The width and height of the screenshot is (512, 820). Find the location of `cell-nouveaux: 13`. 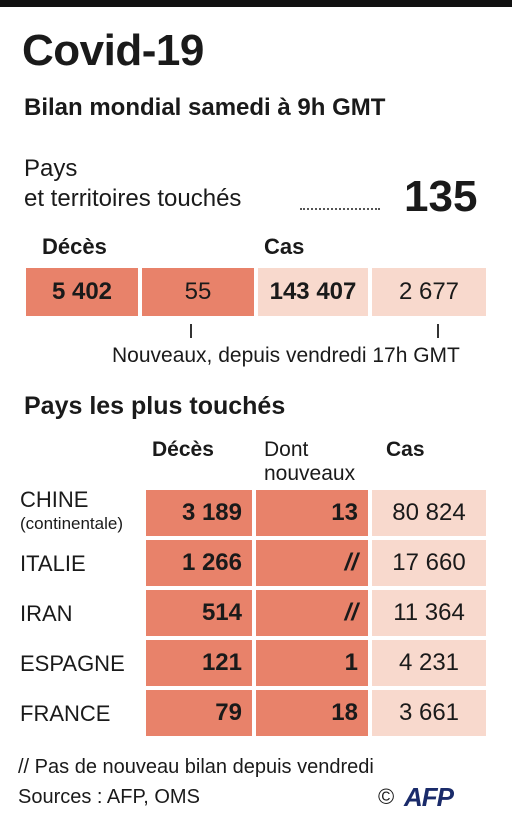

cell-nouveaux: 13 is located at coordinates (312, 513).